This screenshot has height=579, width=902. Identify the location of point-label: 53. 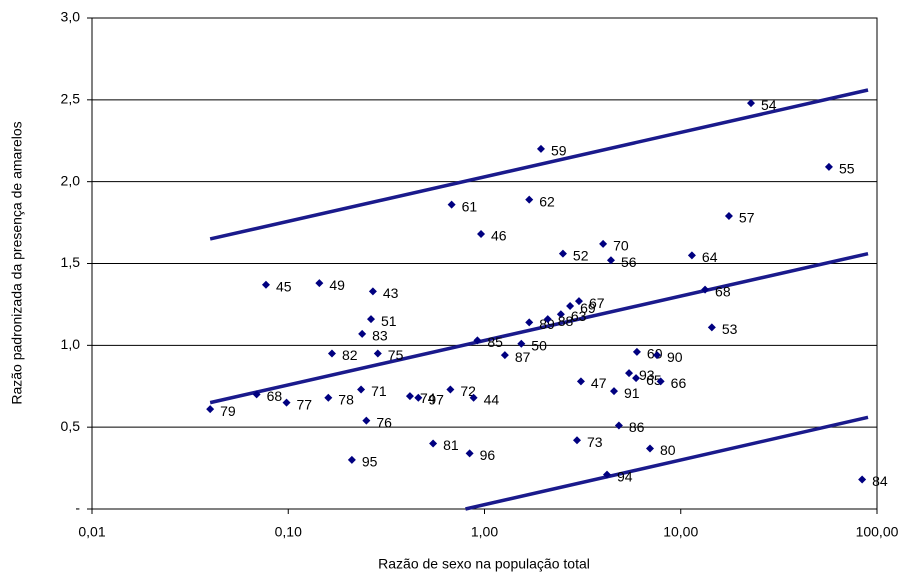
(730, 329).